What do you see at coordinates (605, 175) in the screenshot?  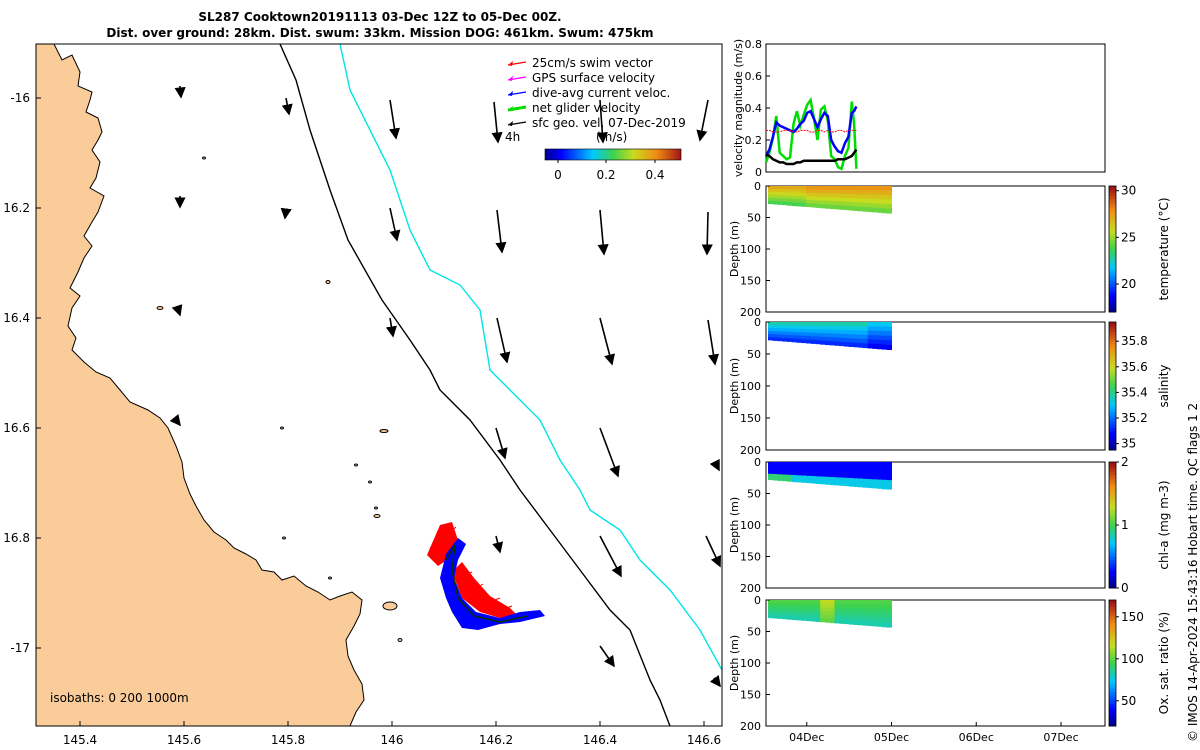 I see `colorbar-tick-label: 0.2` at bounding box center [605, 175].